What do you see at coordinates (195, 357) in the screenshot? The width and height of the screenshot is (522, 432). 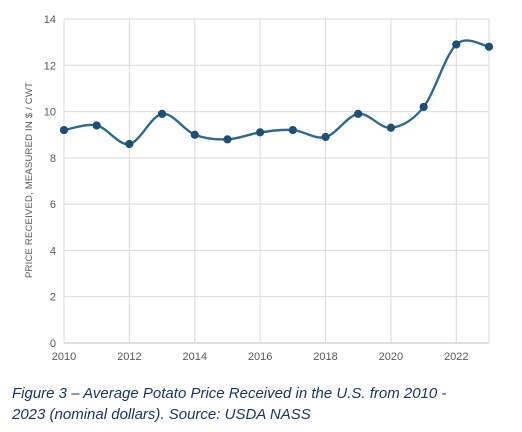 I see `x-tick-label: 2014` at bounding box center [195, 357].